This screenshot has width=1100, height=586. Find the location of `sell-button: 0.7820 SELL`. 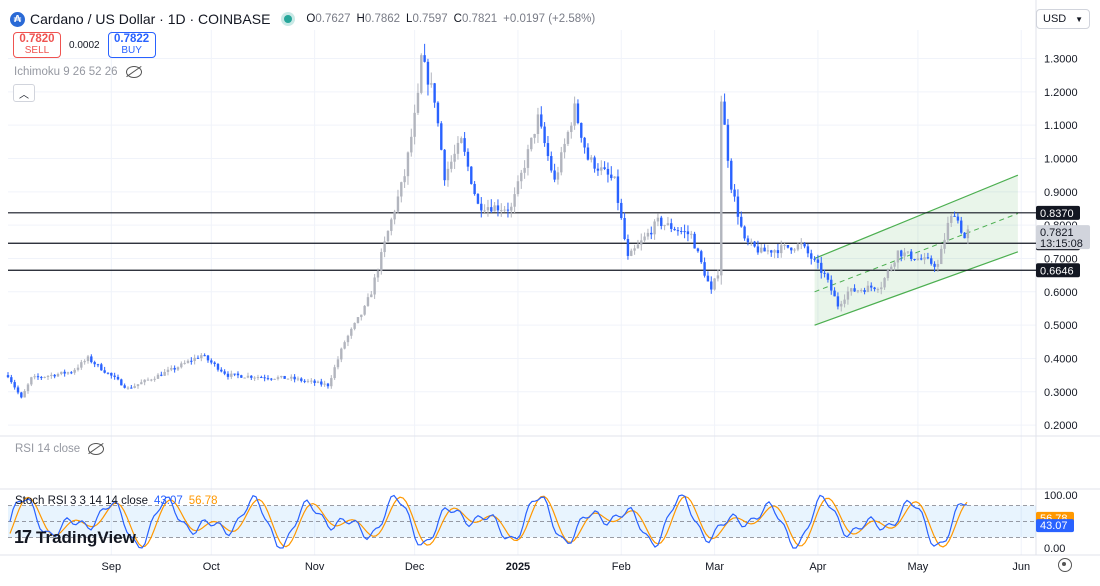

sell-button: 0.7820 SELL is located at coordinates (37, 45).